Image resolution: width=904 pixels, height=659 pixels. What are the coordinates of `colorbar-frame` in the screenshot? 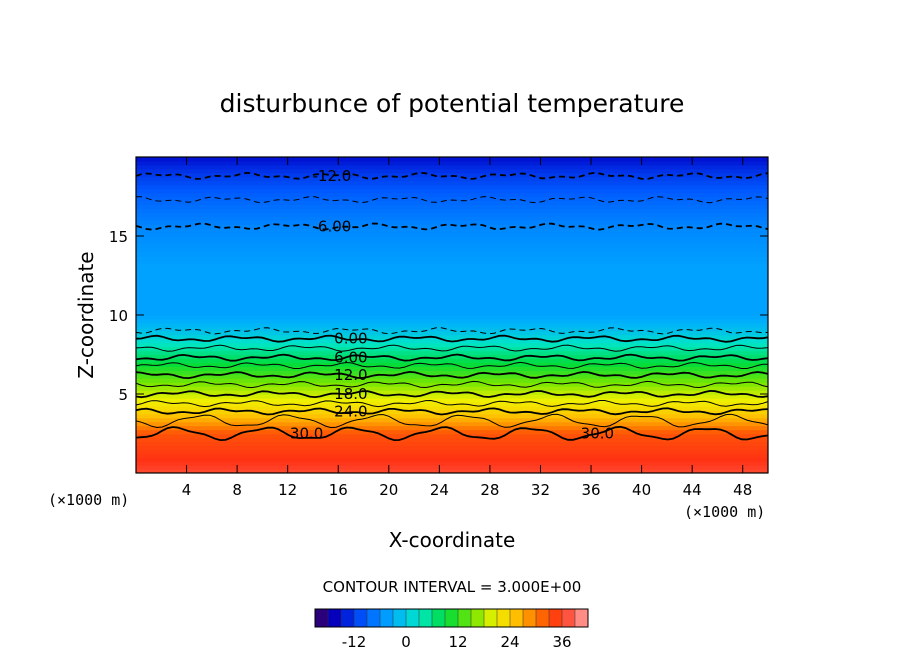 It's located at (451, 618).